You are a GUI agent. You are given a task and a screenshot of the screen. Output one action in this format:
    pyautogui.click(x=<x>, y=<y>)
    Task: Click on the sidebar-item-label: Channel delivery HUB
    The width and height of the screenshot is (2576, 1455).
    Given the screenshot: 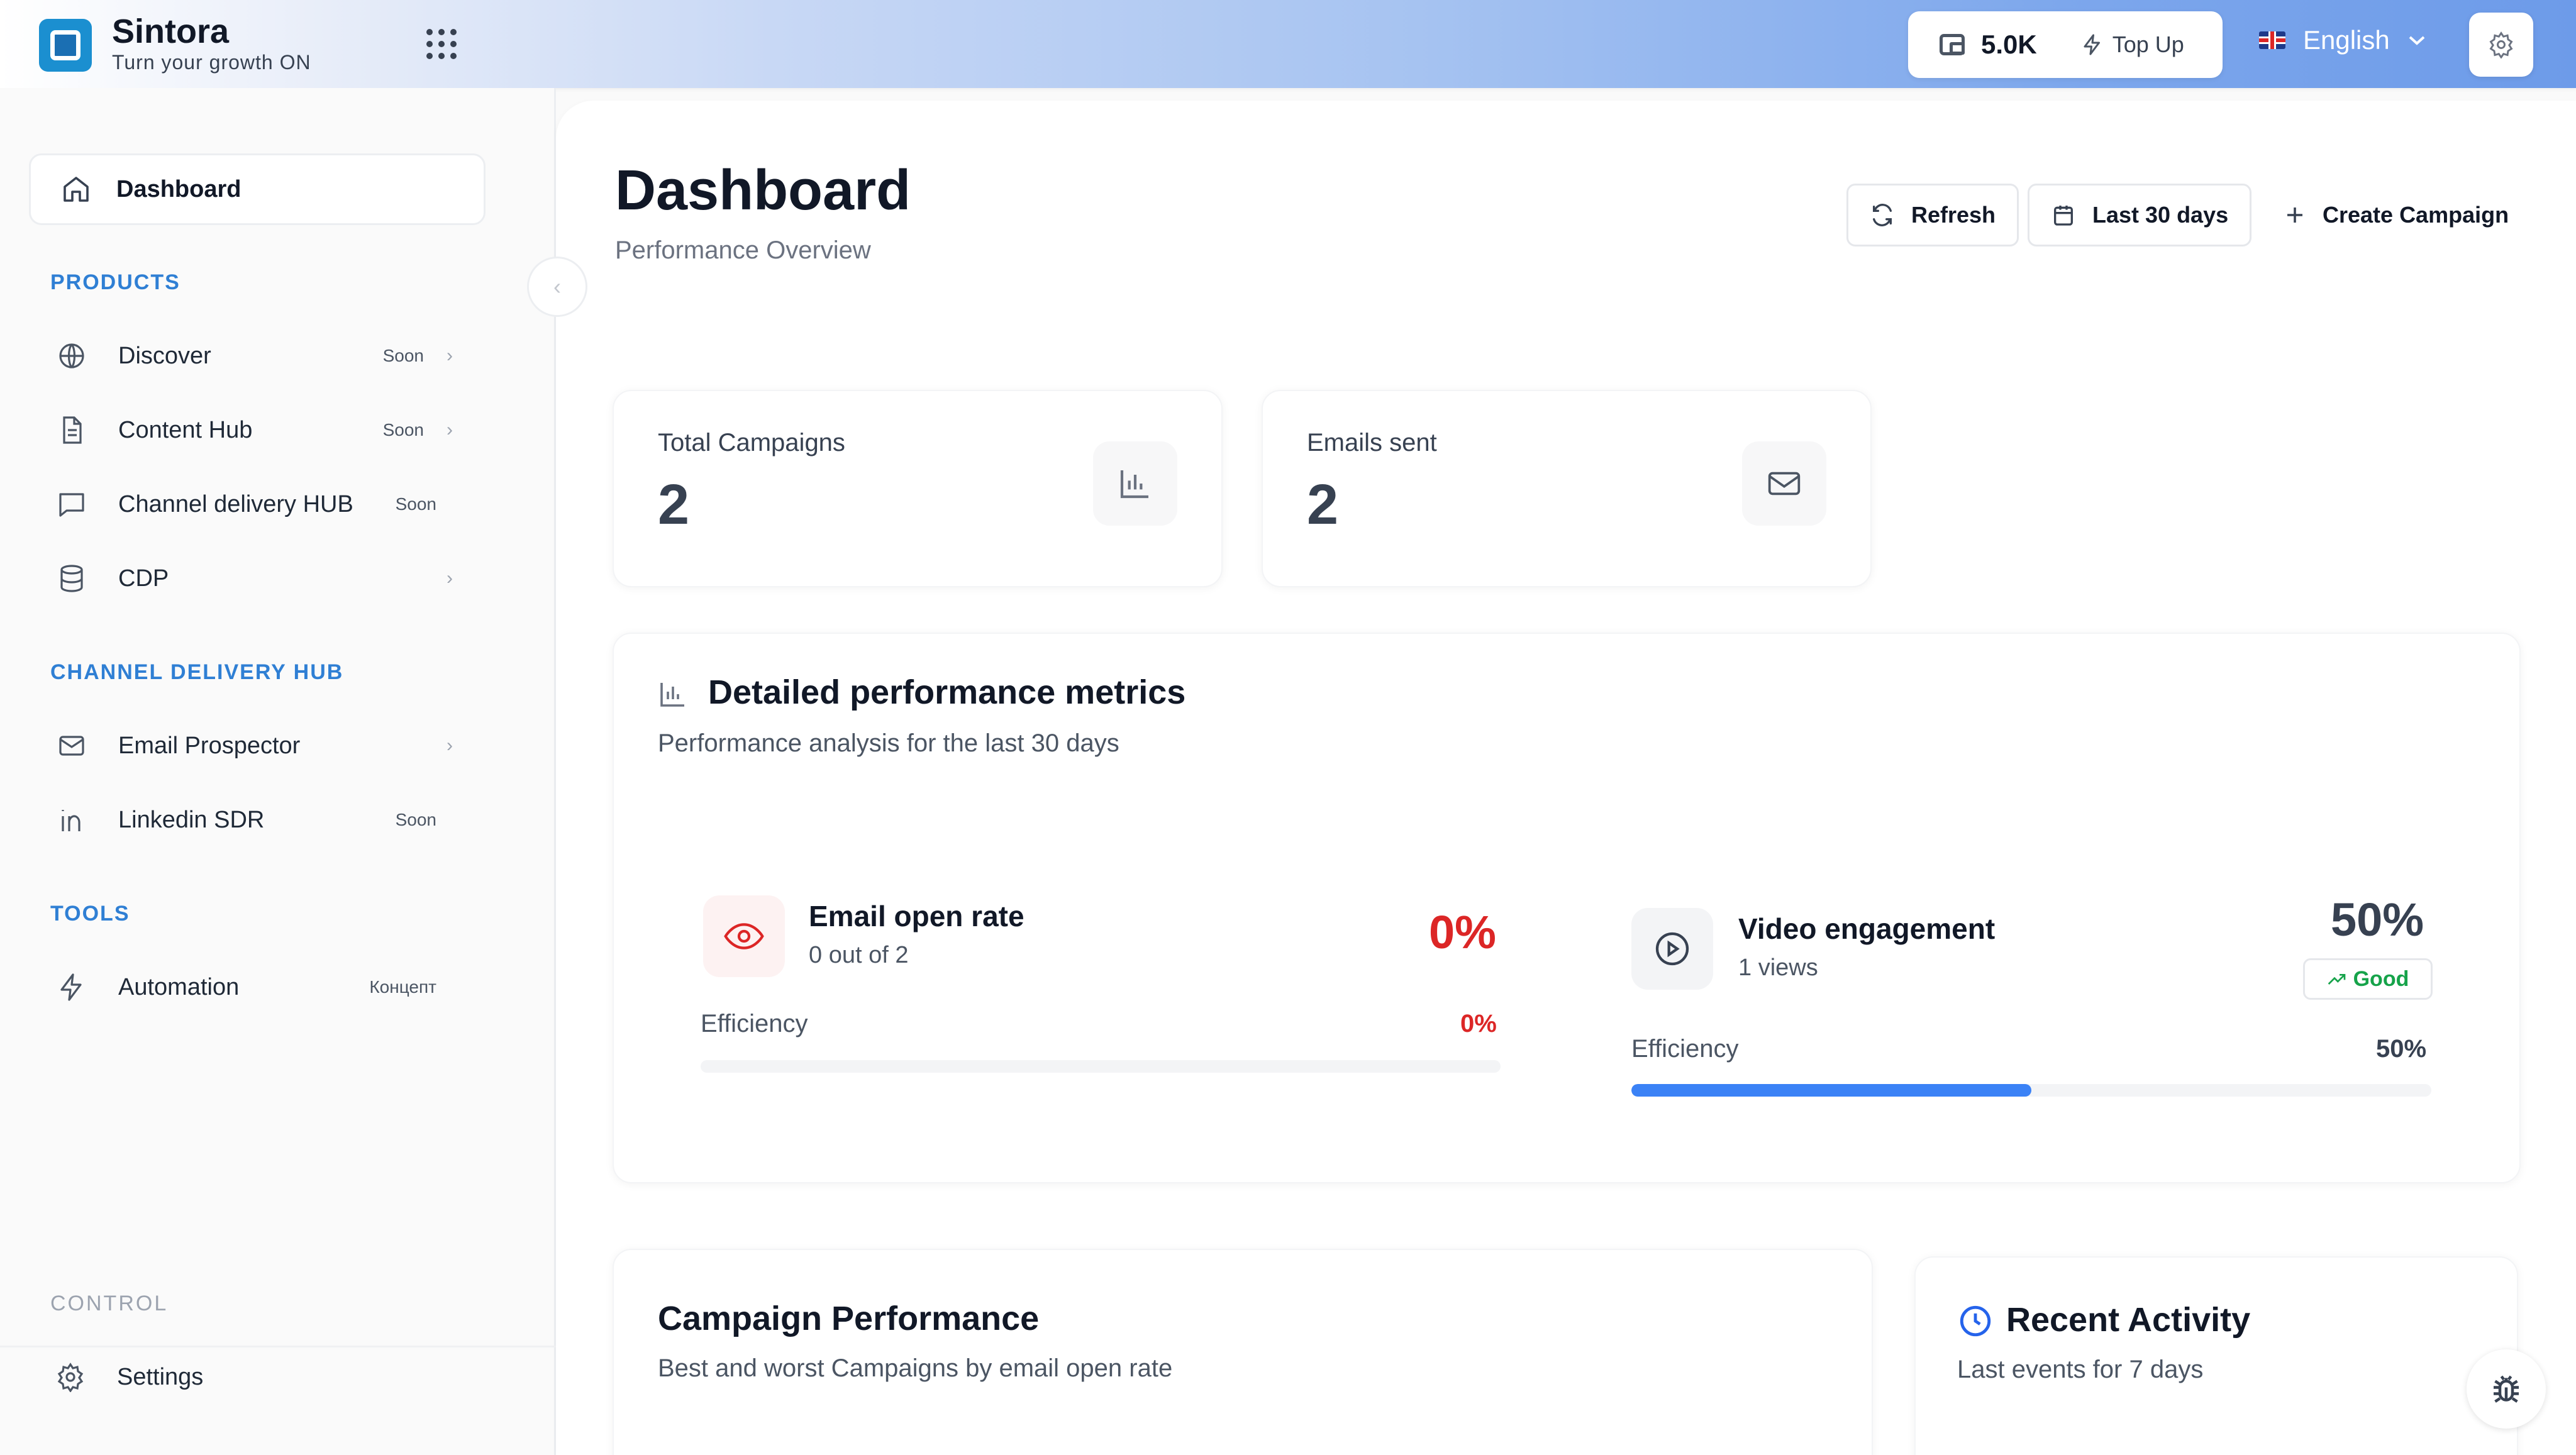 What is the action you would take?
    pyautogui.click(x=235, y=503)
    